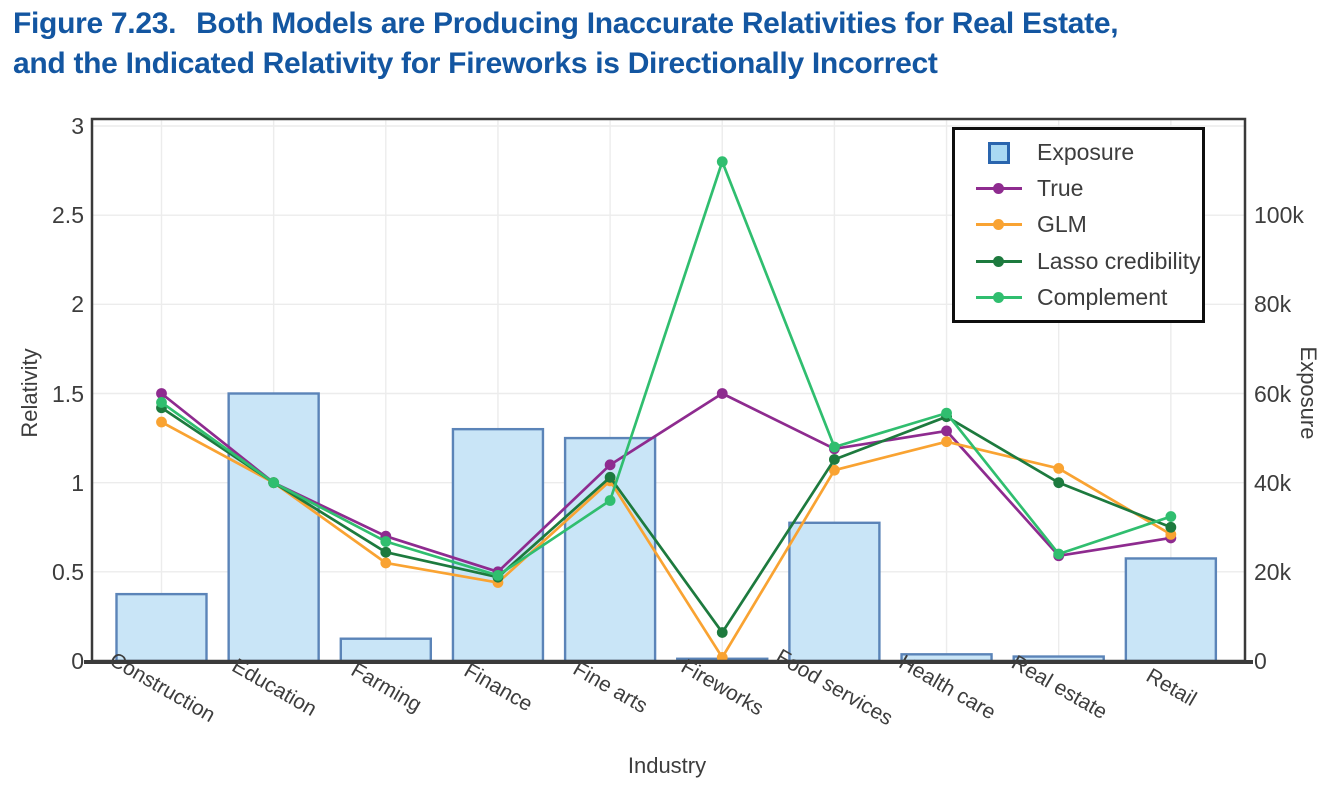 The image size is (1326, 789). What do you see at coordinates (273, 527) in the screenshot?
I see `bar-education` at bounding box center [273, 527].